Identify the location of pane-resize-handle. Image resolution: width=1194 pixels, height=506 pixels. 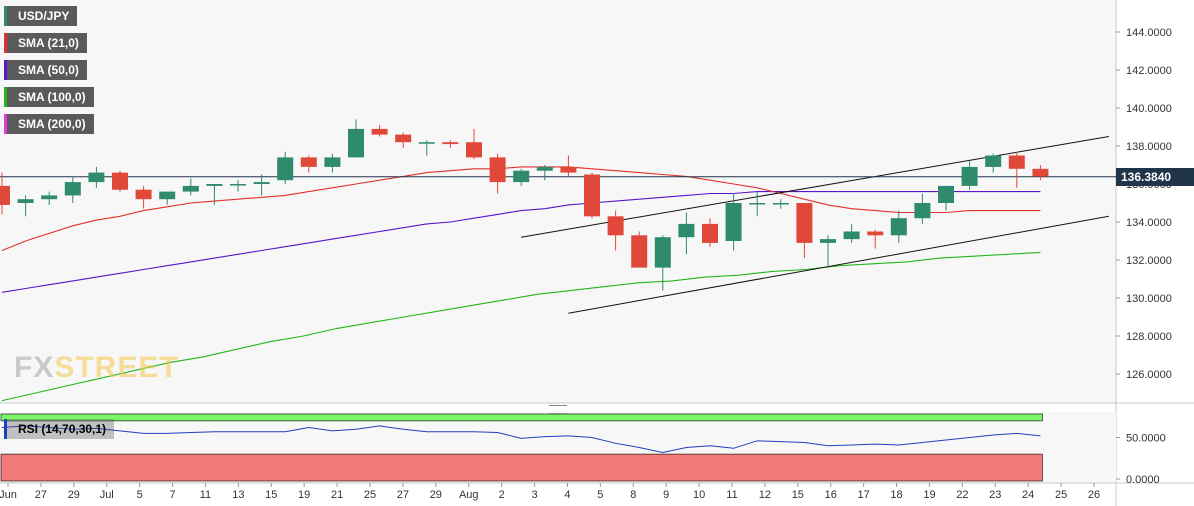
(558, 409).